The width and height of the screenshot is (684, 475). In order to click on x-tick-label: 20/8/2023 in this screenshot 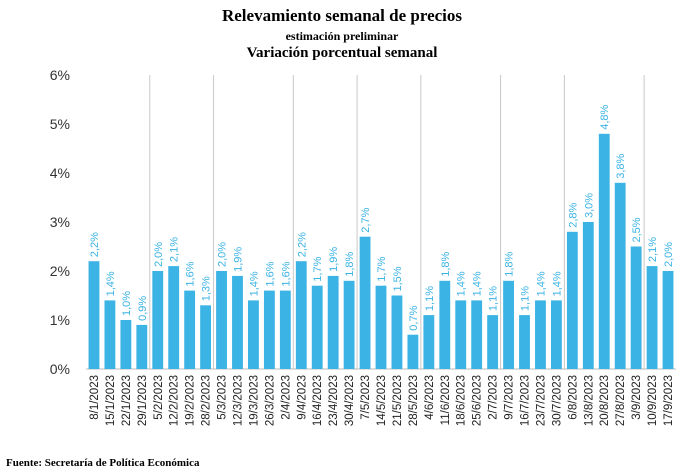, I will do `click(605, 400)`.